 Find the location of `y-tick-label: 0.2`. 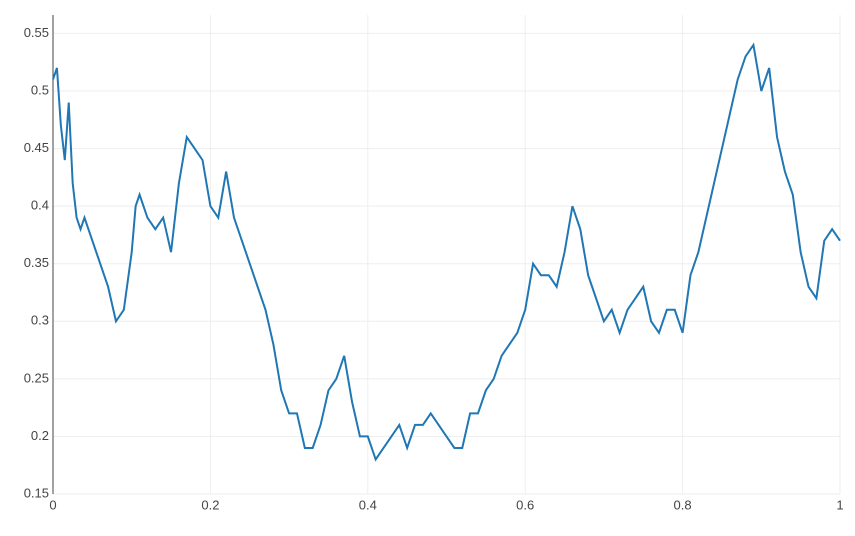

y-tick-label: 0.2 is located at coordinates (40, 435).